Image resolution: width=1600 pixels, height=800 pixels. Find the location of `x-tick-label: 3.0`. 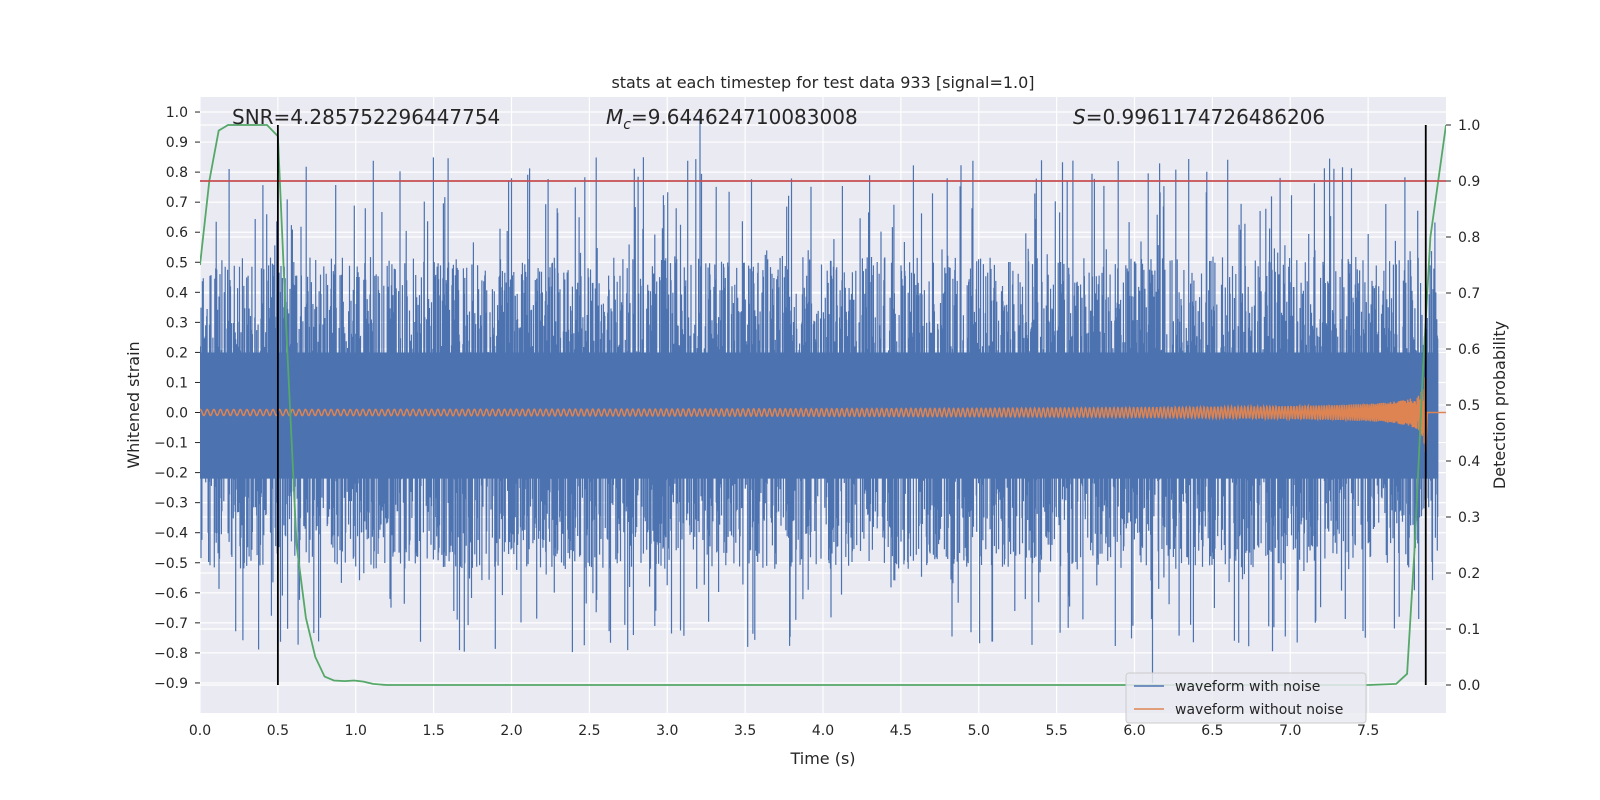

x-tick-label: 3.0 is located at coordinates (667, 731).